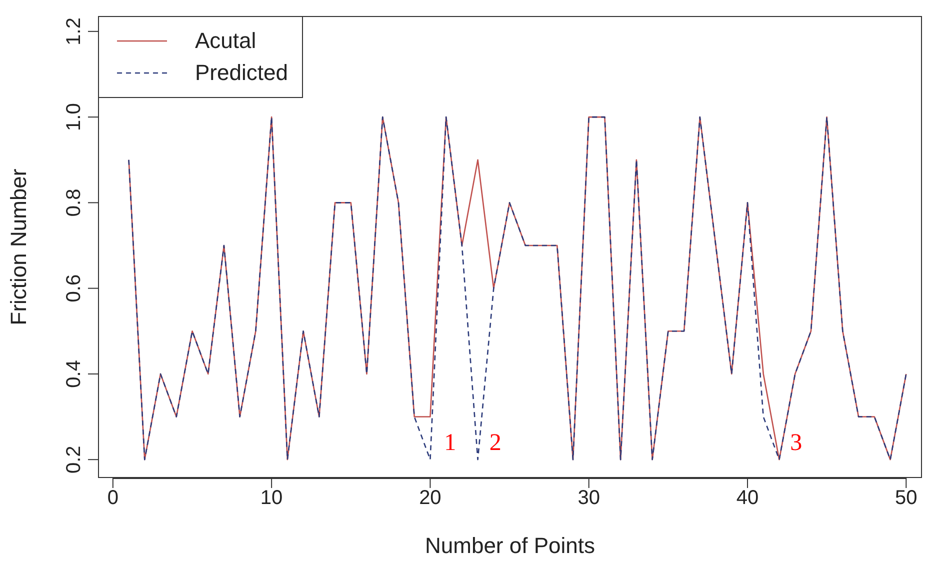 This screenshot has width=938, height=581. Describe the element at coordinates (495, 443) in the screenshot. I see `annotation: 2` at that location.